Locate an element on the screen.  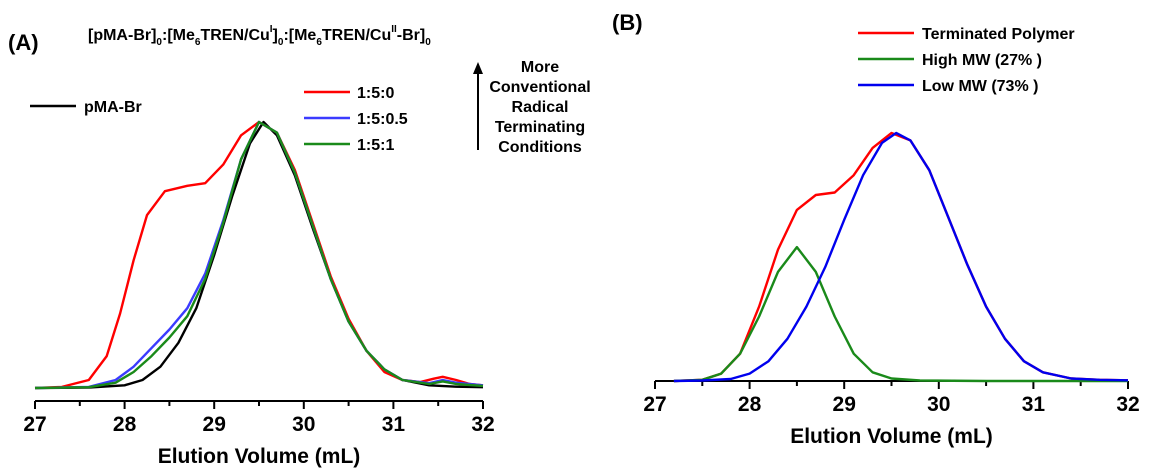
legend-label: pMA-Br is located at coordinates (113, 107).